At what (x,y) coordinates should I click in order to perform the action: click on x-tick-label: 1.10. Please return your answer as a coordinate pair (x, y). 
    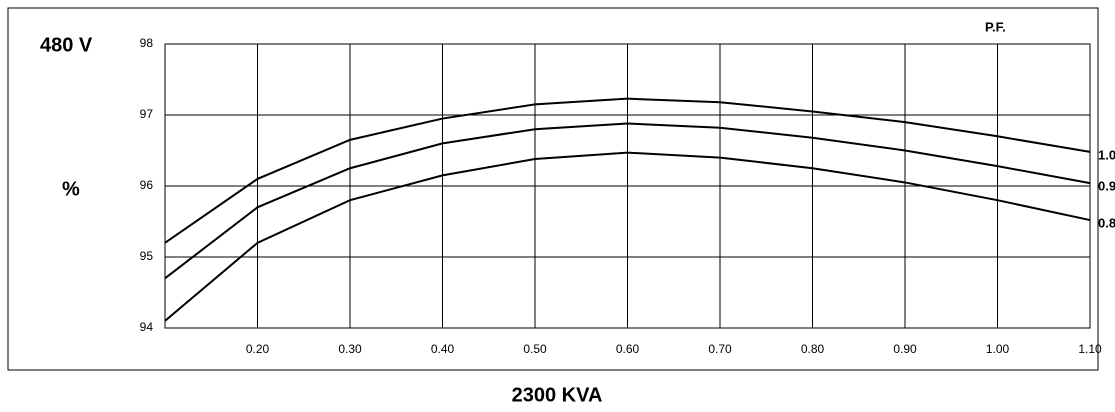
    Looking at the image, I should click on (1090, 349).